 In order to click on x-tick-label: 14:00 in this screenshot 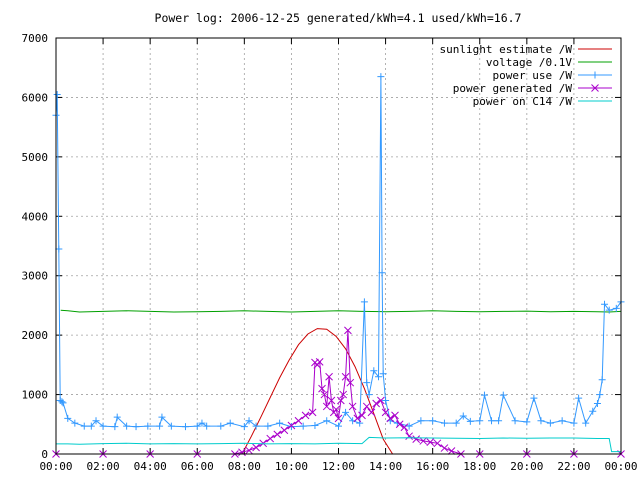, I will do `click(385, 466)`.